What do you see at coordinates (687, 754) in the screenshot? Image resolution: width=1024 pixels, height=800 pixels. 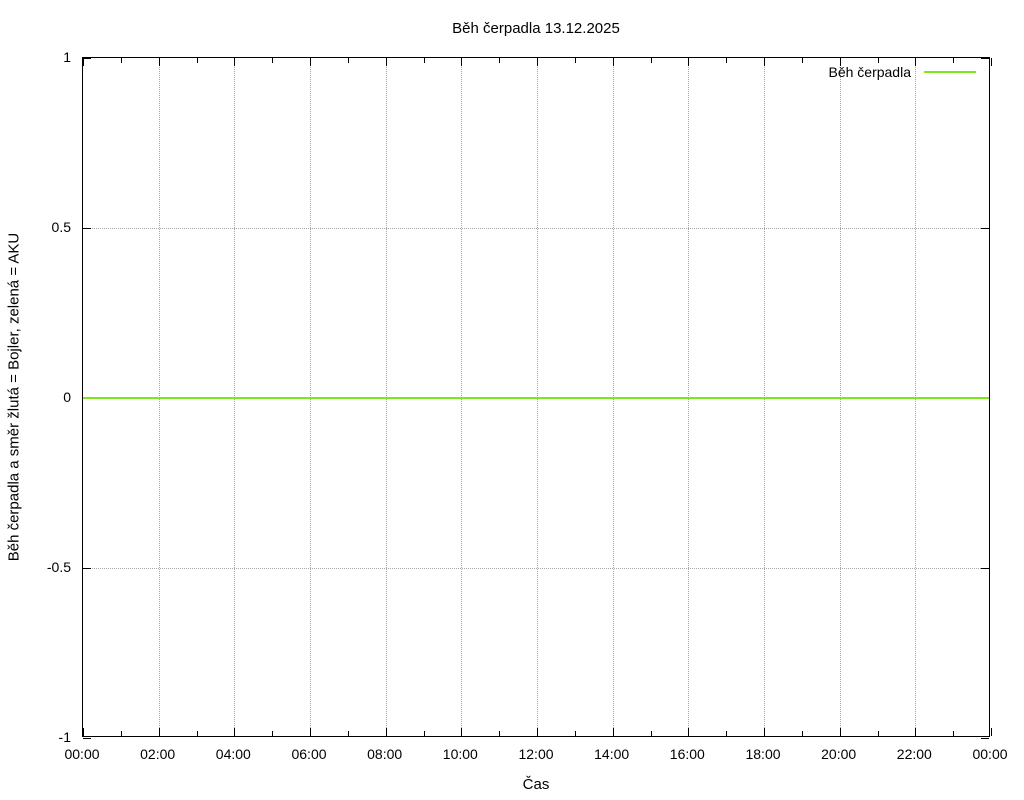 I see `x-tick-label: 16:00` at bounding box center [687, 754].